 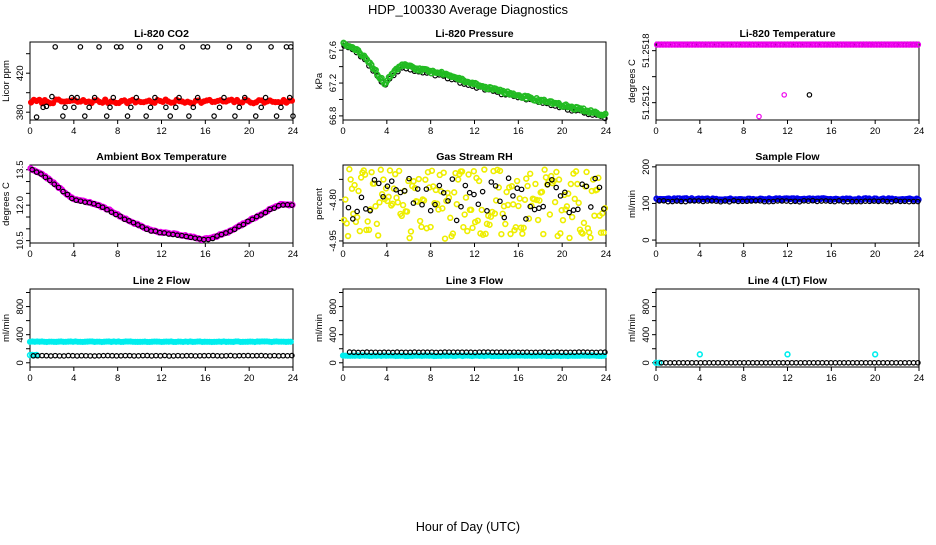 What do you see at coordinates (6, 204) in the screenshot?
I see `y-axis-label: degrees C` at bounding box center [6, 204].